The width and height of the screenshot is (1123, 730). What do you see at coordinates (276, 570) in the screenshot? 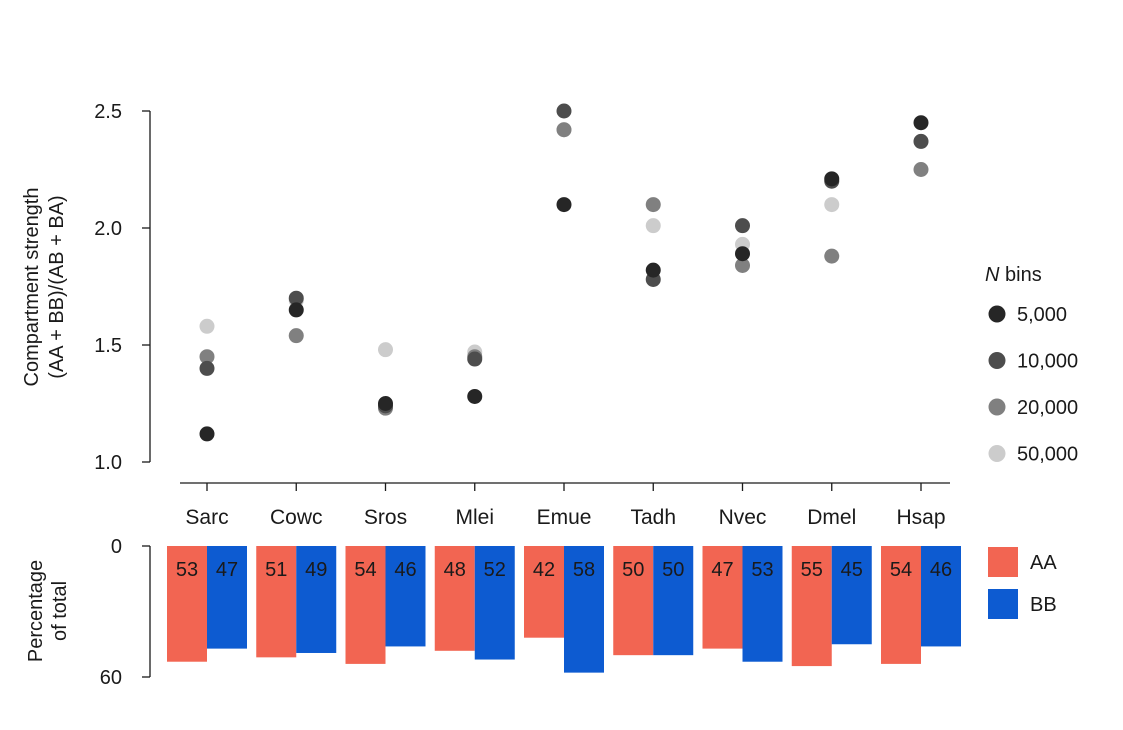
I see `bar-value-label: 51` at bounding box center [276, 570].